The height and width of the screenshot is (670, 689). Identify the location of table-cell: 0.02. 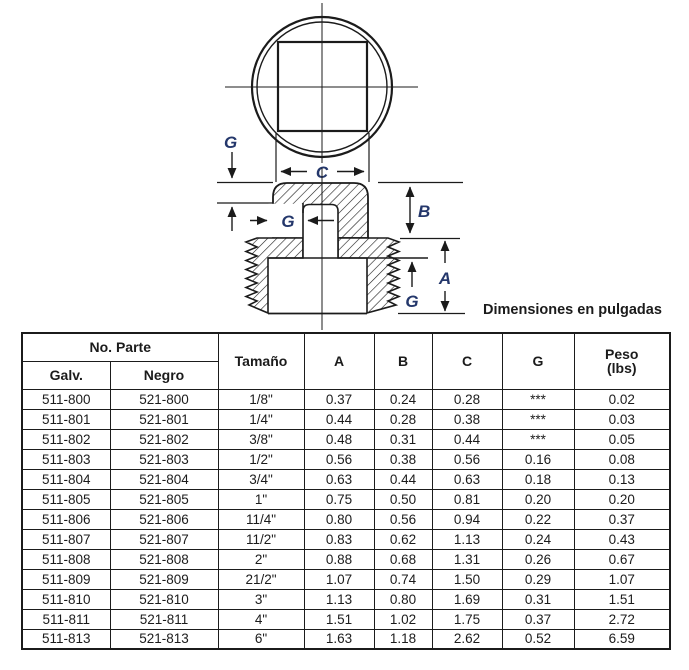
(622, 399).